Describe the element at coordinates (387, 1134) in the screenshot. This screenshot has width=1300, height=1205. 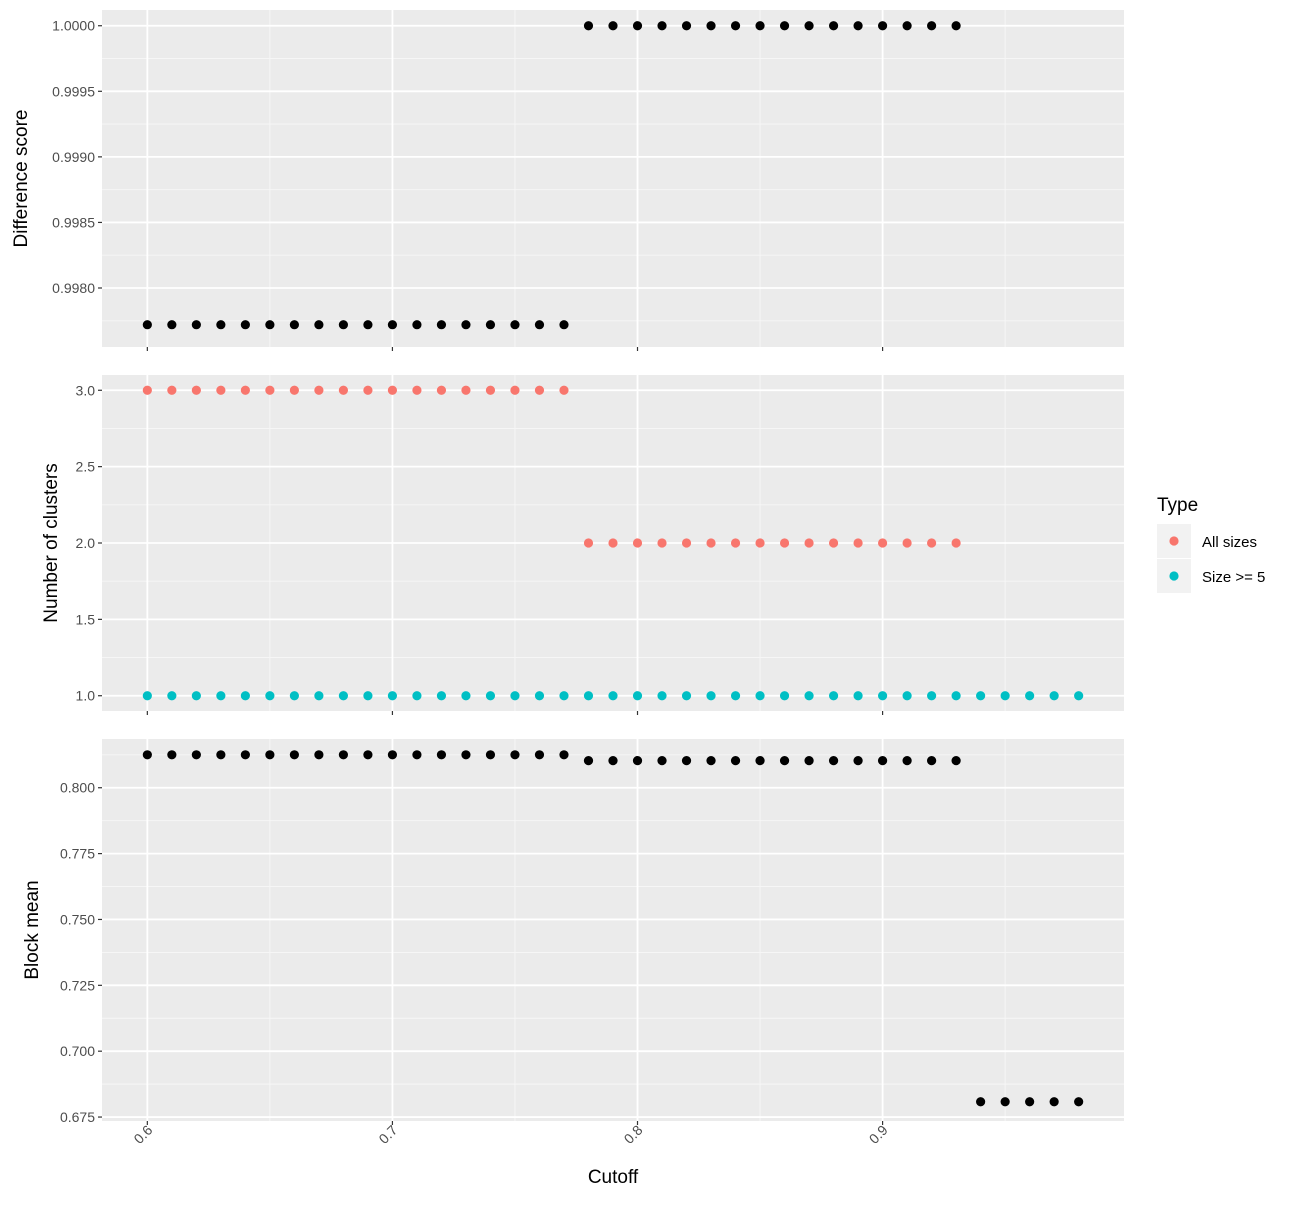
I see `x-tick-label: 0.7` at that location.